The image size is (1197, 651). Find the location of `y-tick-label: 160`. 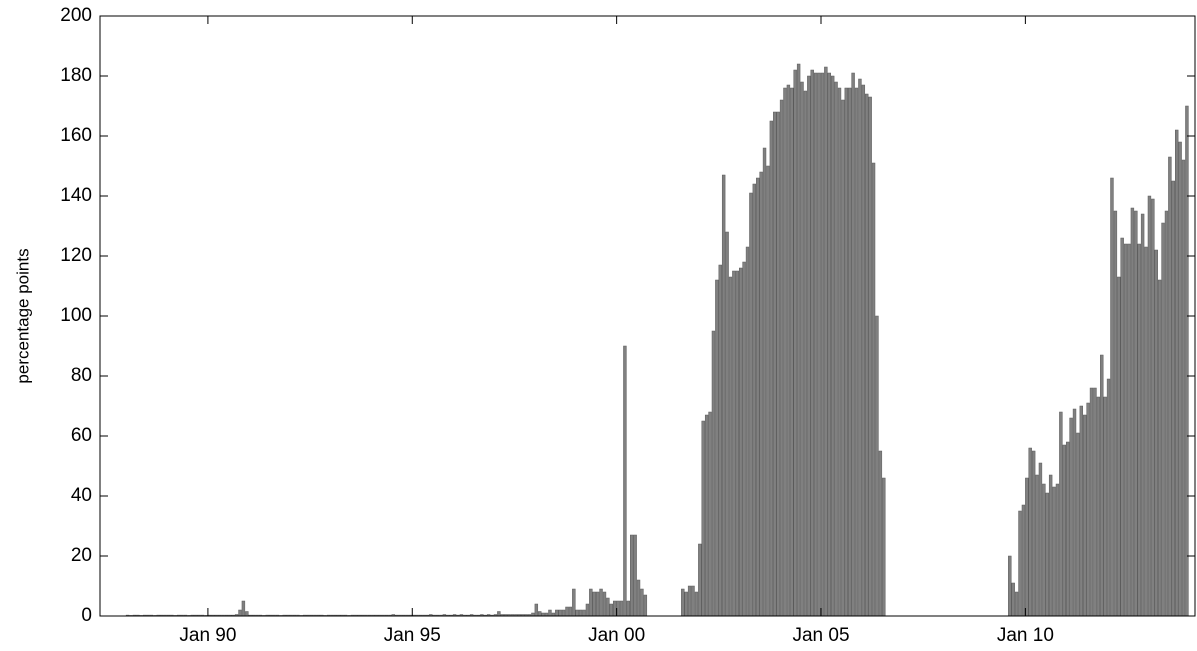

y-tick-label: 160 is located at coordinates (76, 135).